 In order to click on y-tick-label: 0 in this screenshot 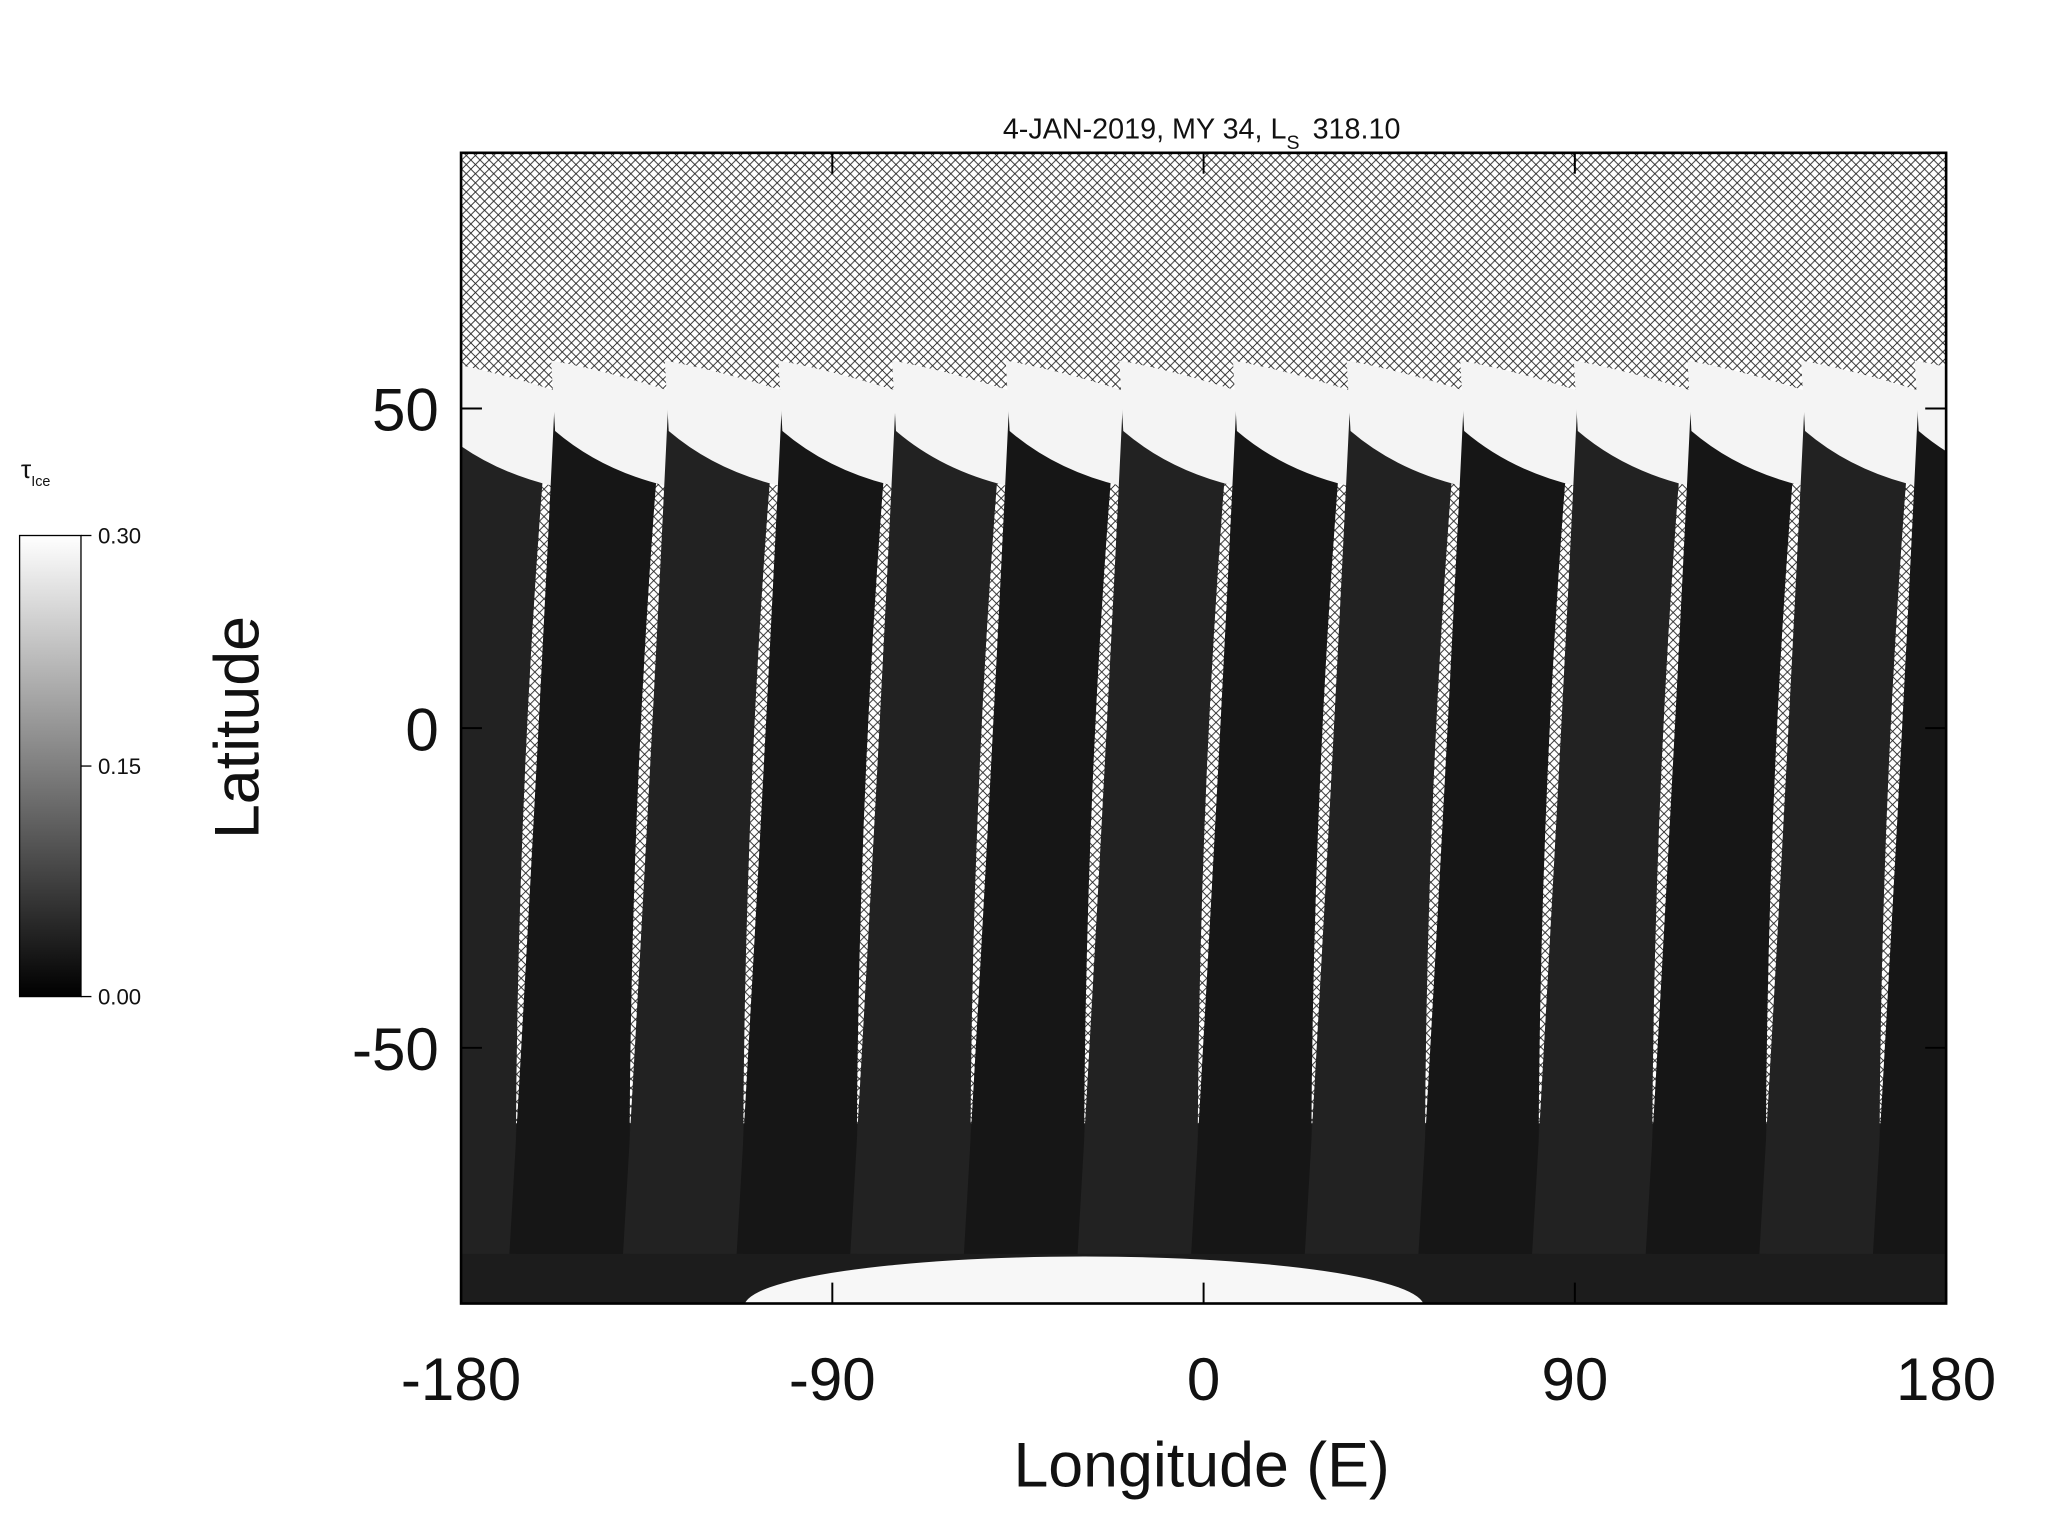, I will do `click(421, 729)`.